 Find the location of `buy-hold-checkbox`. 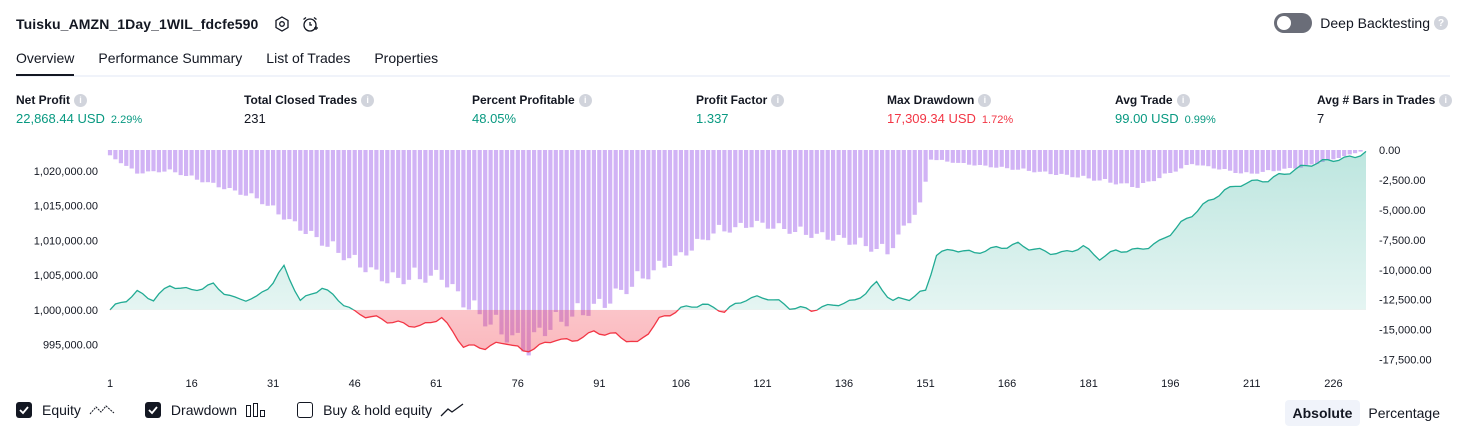

buy-hold-checkbox is located at coordinates (305, 410).